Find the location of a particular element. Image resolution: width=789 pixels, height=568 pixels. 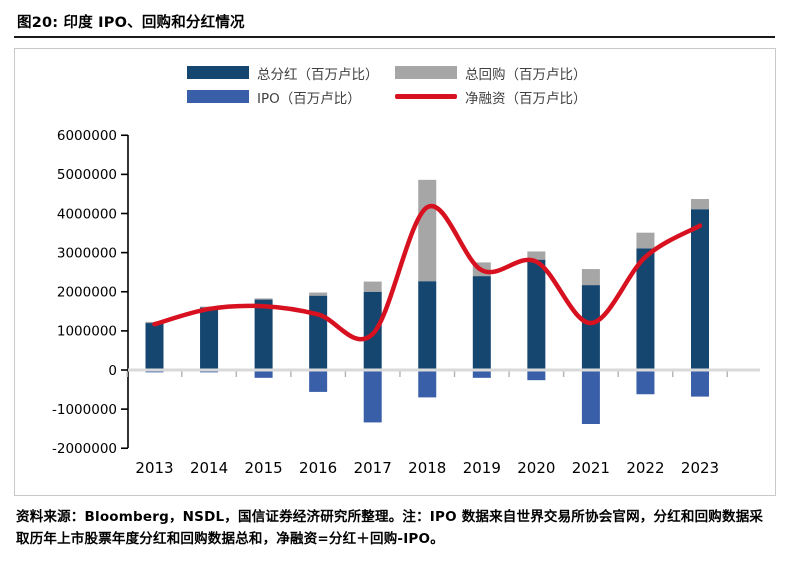

legend-item-buyback: 总回购（百万卢比） is located at coordinates (499, 74).